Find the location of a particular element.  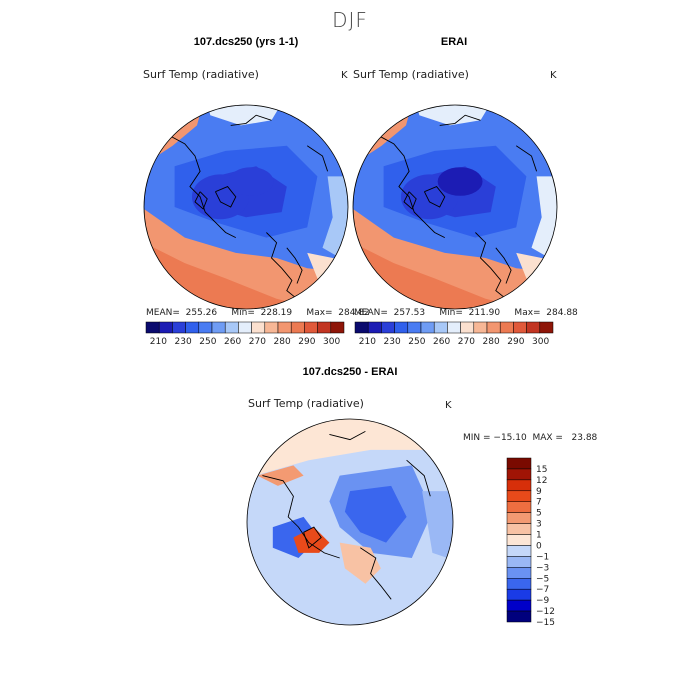

panel-3-colorbar-label: −7 is located at coordinates (542, 590).